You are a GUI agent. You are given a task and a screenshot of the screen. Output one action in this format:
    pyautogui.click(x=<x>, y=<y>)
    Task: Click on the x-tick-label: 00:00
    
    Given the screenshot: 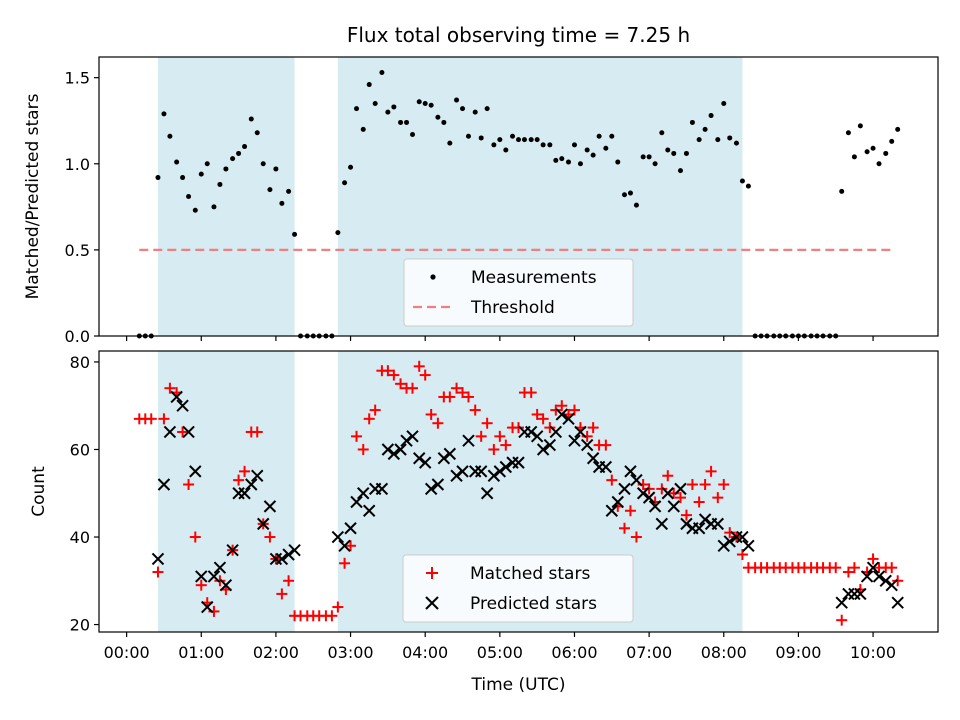 What is the action you would take?
    pyautogui.click(x=127, y=652)
    